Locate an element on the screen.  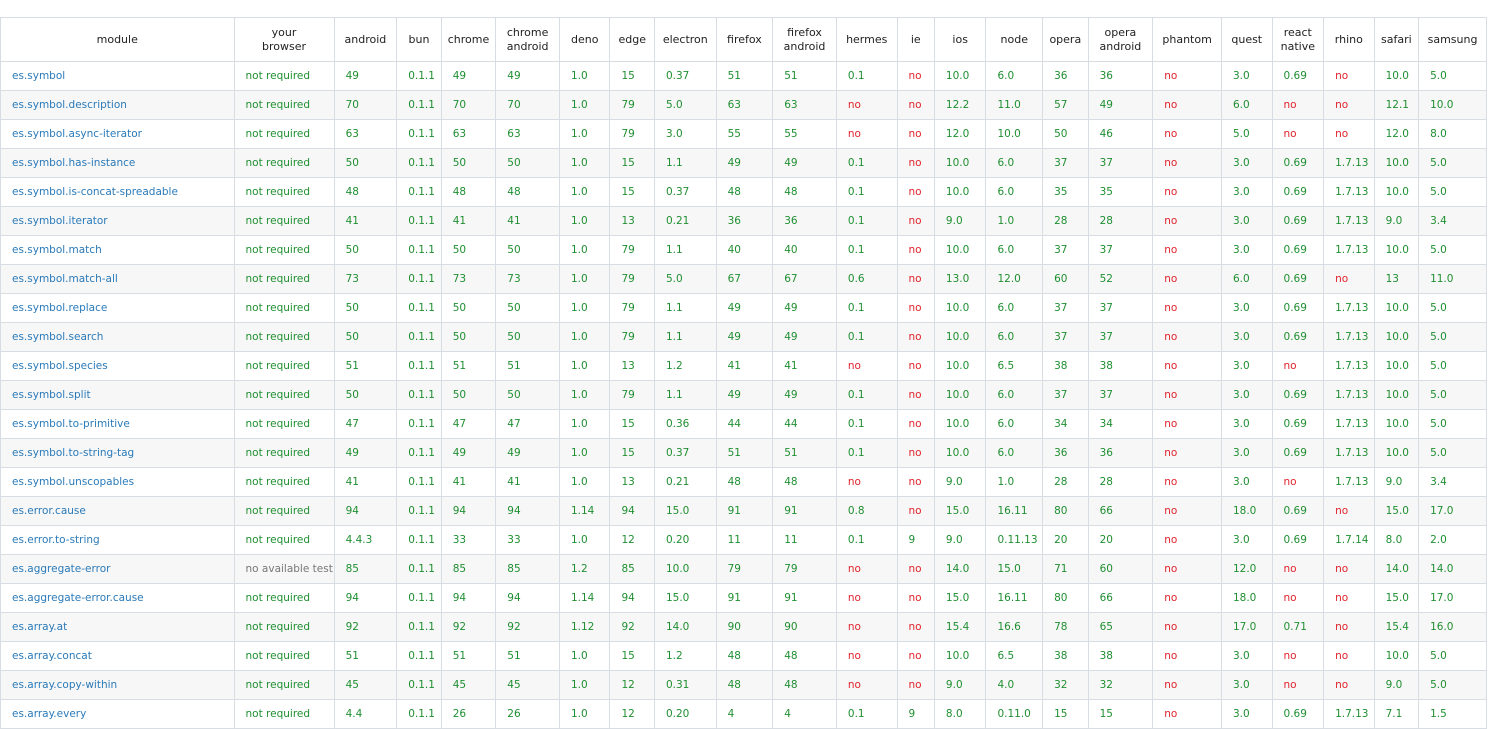
version-cell: 6.5 is located at coordinates (1014, 656).